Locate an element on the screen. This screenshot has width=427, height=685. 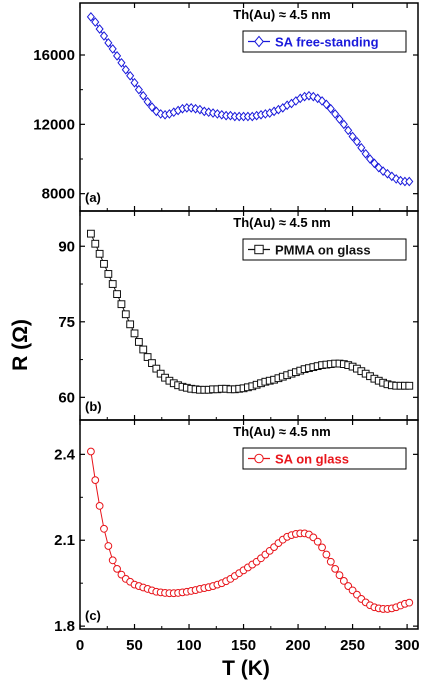
legend: SA on glass is located at coordinates (324, 458).